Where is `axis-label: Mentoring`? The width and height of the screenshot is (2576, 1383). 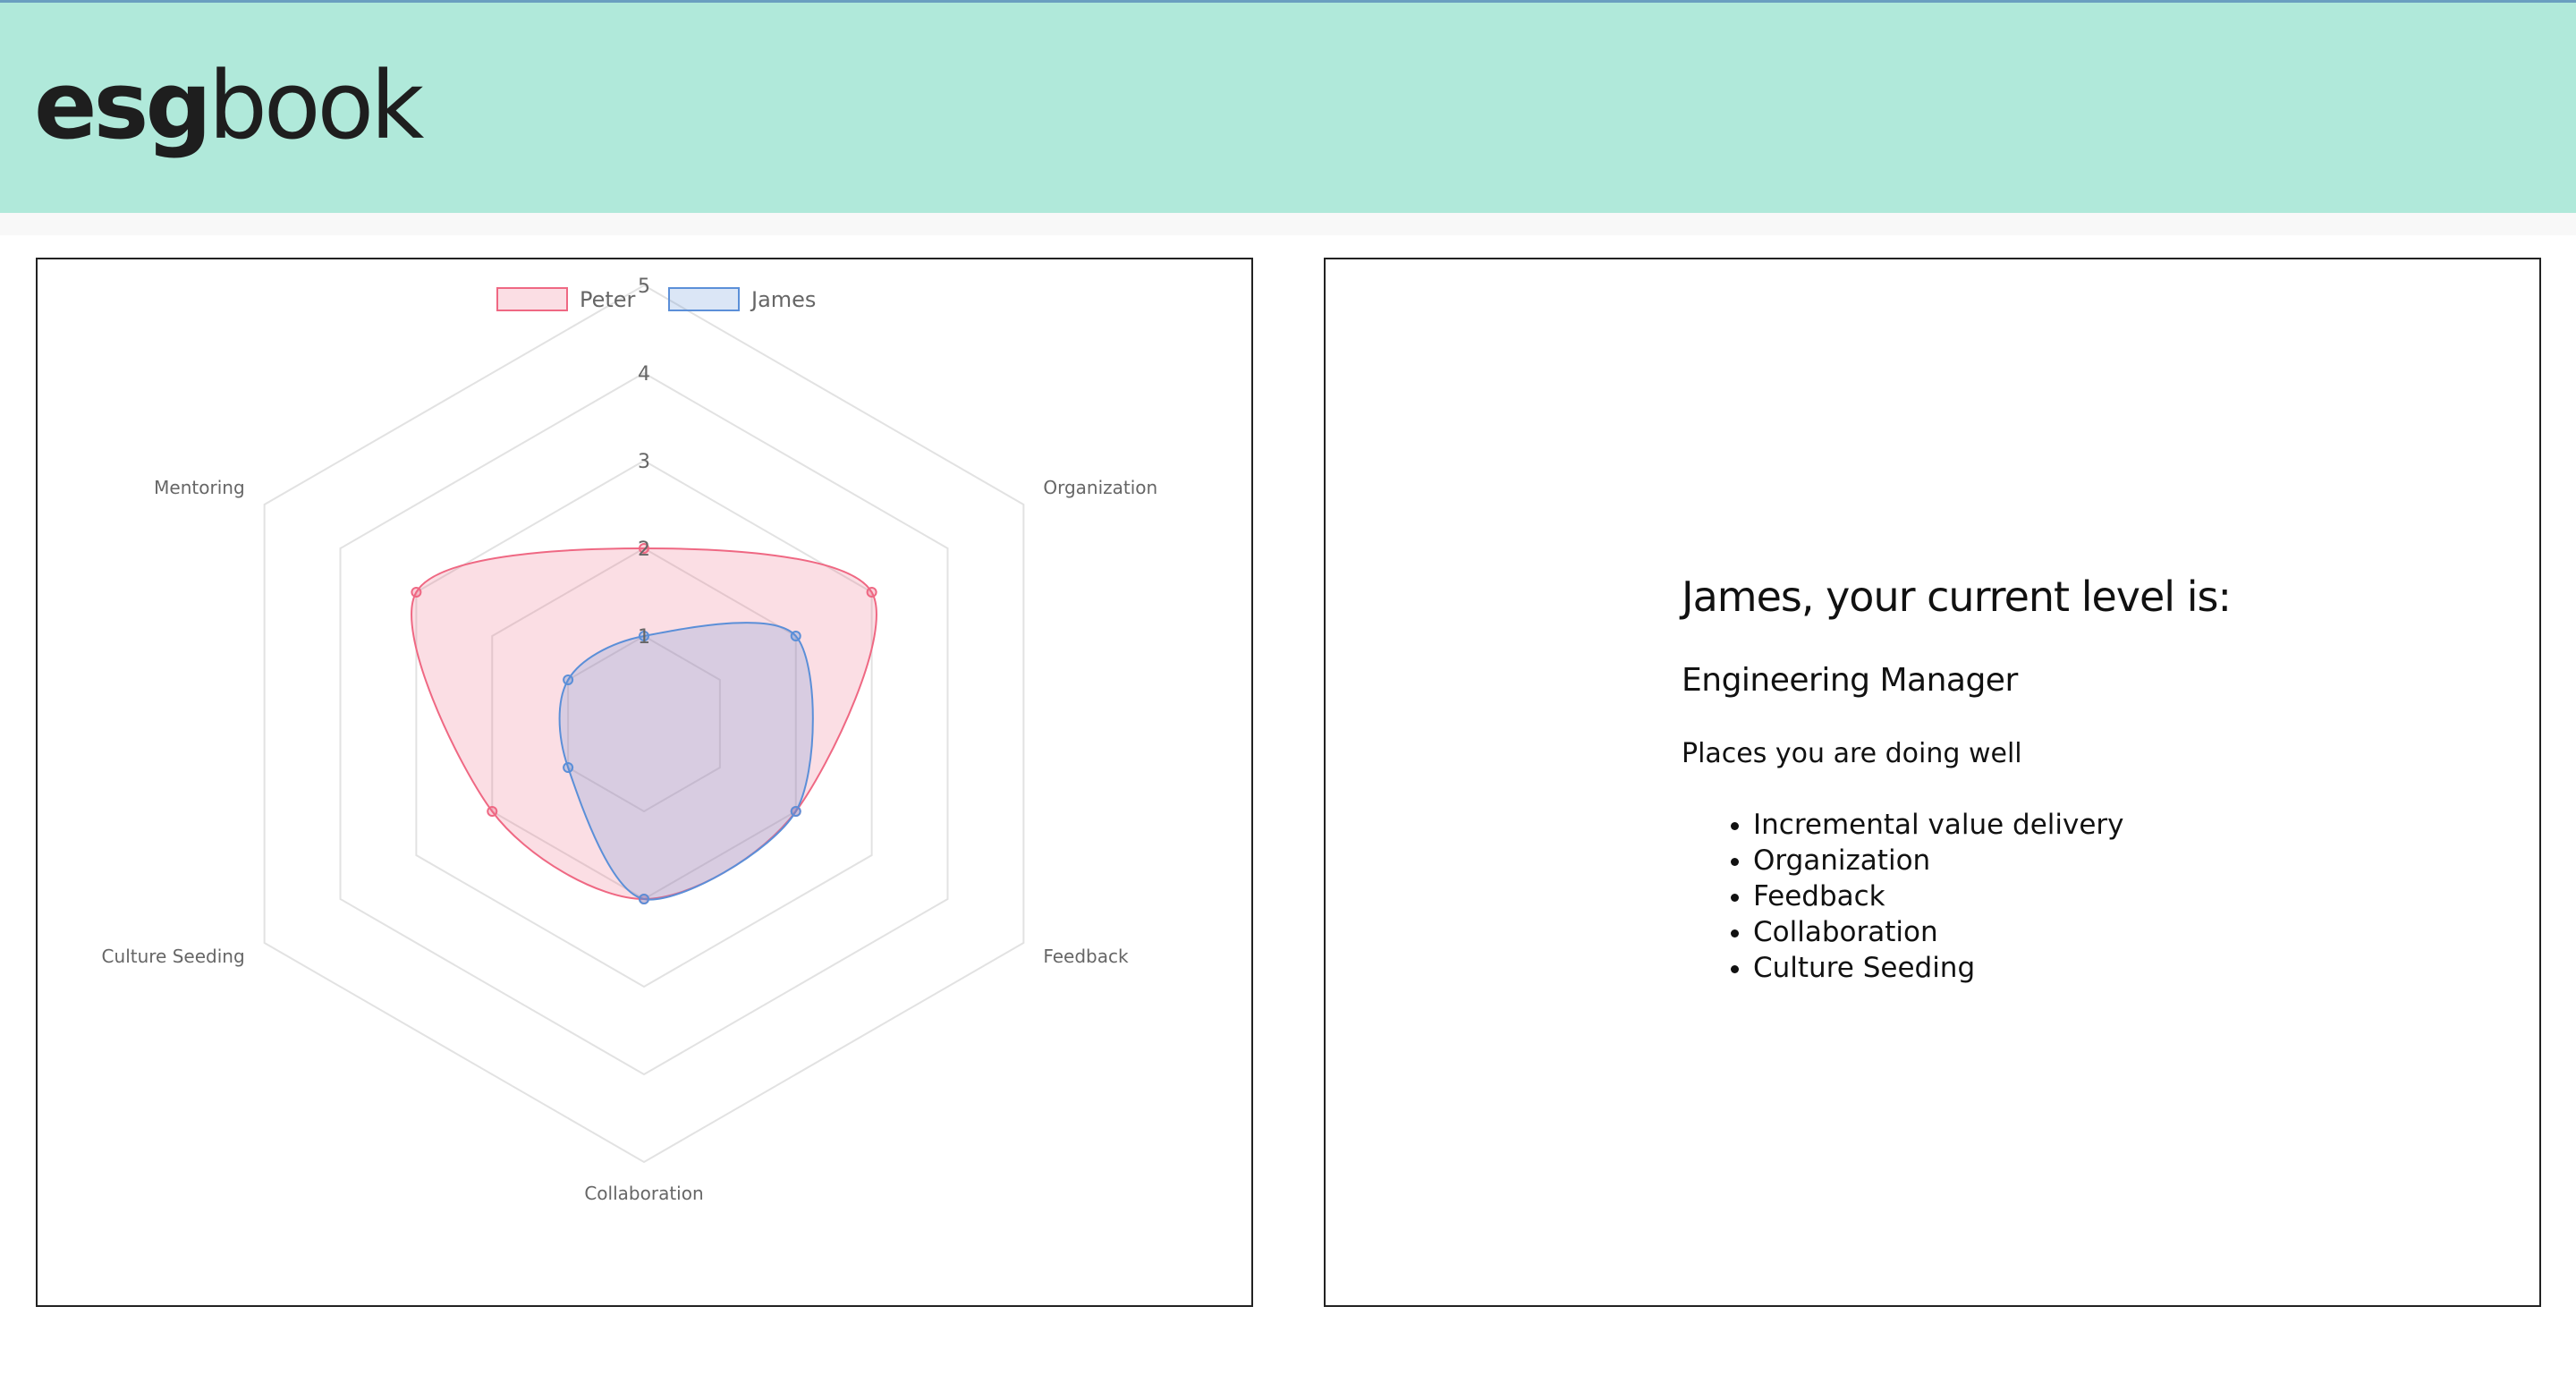 axis-label: Mentoring is located at coordinates (199, 488).